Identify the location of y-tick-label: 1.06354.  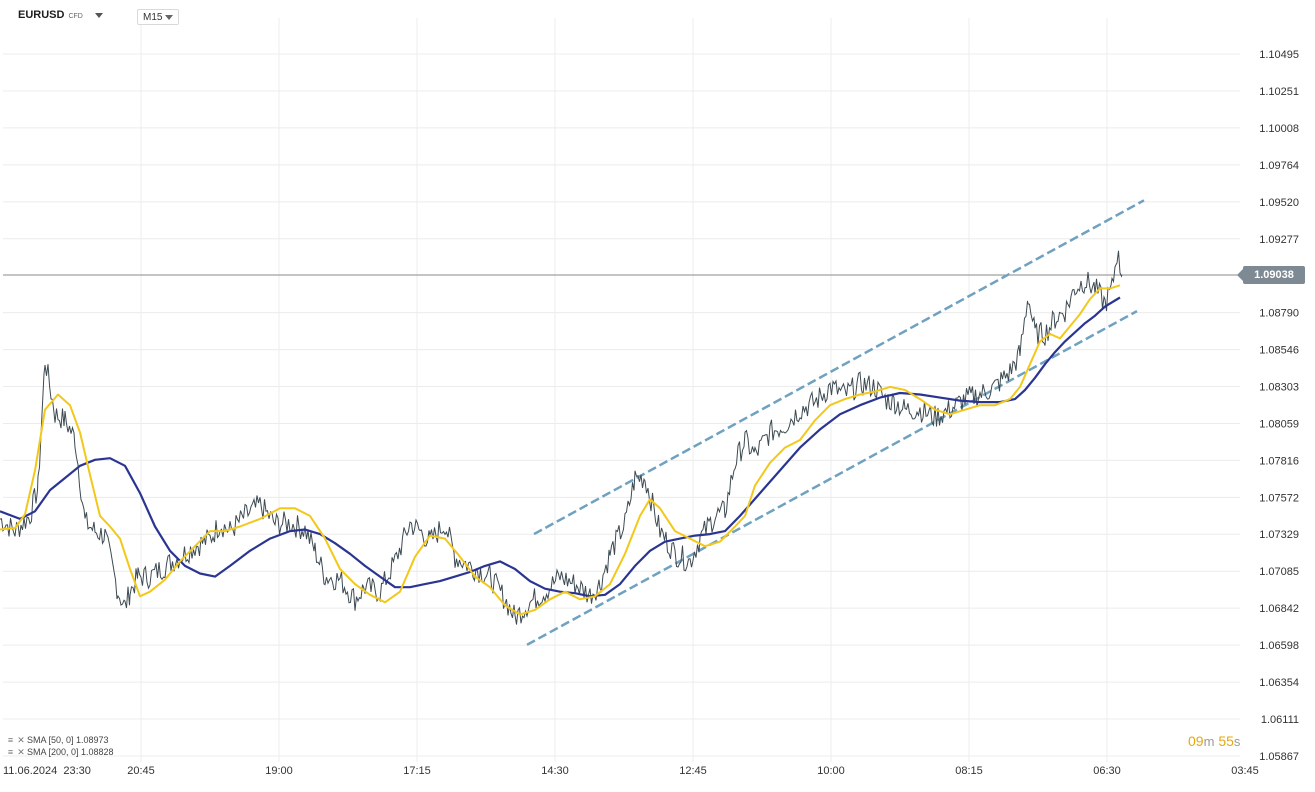
(1279, 683).